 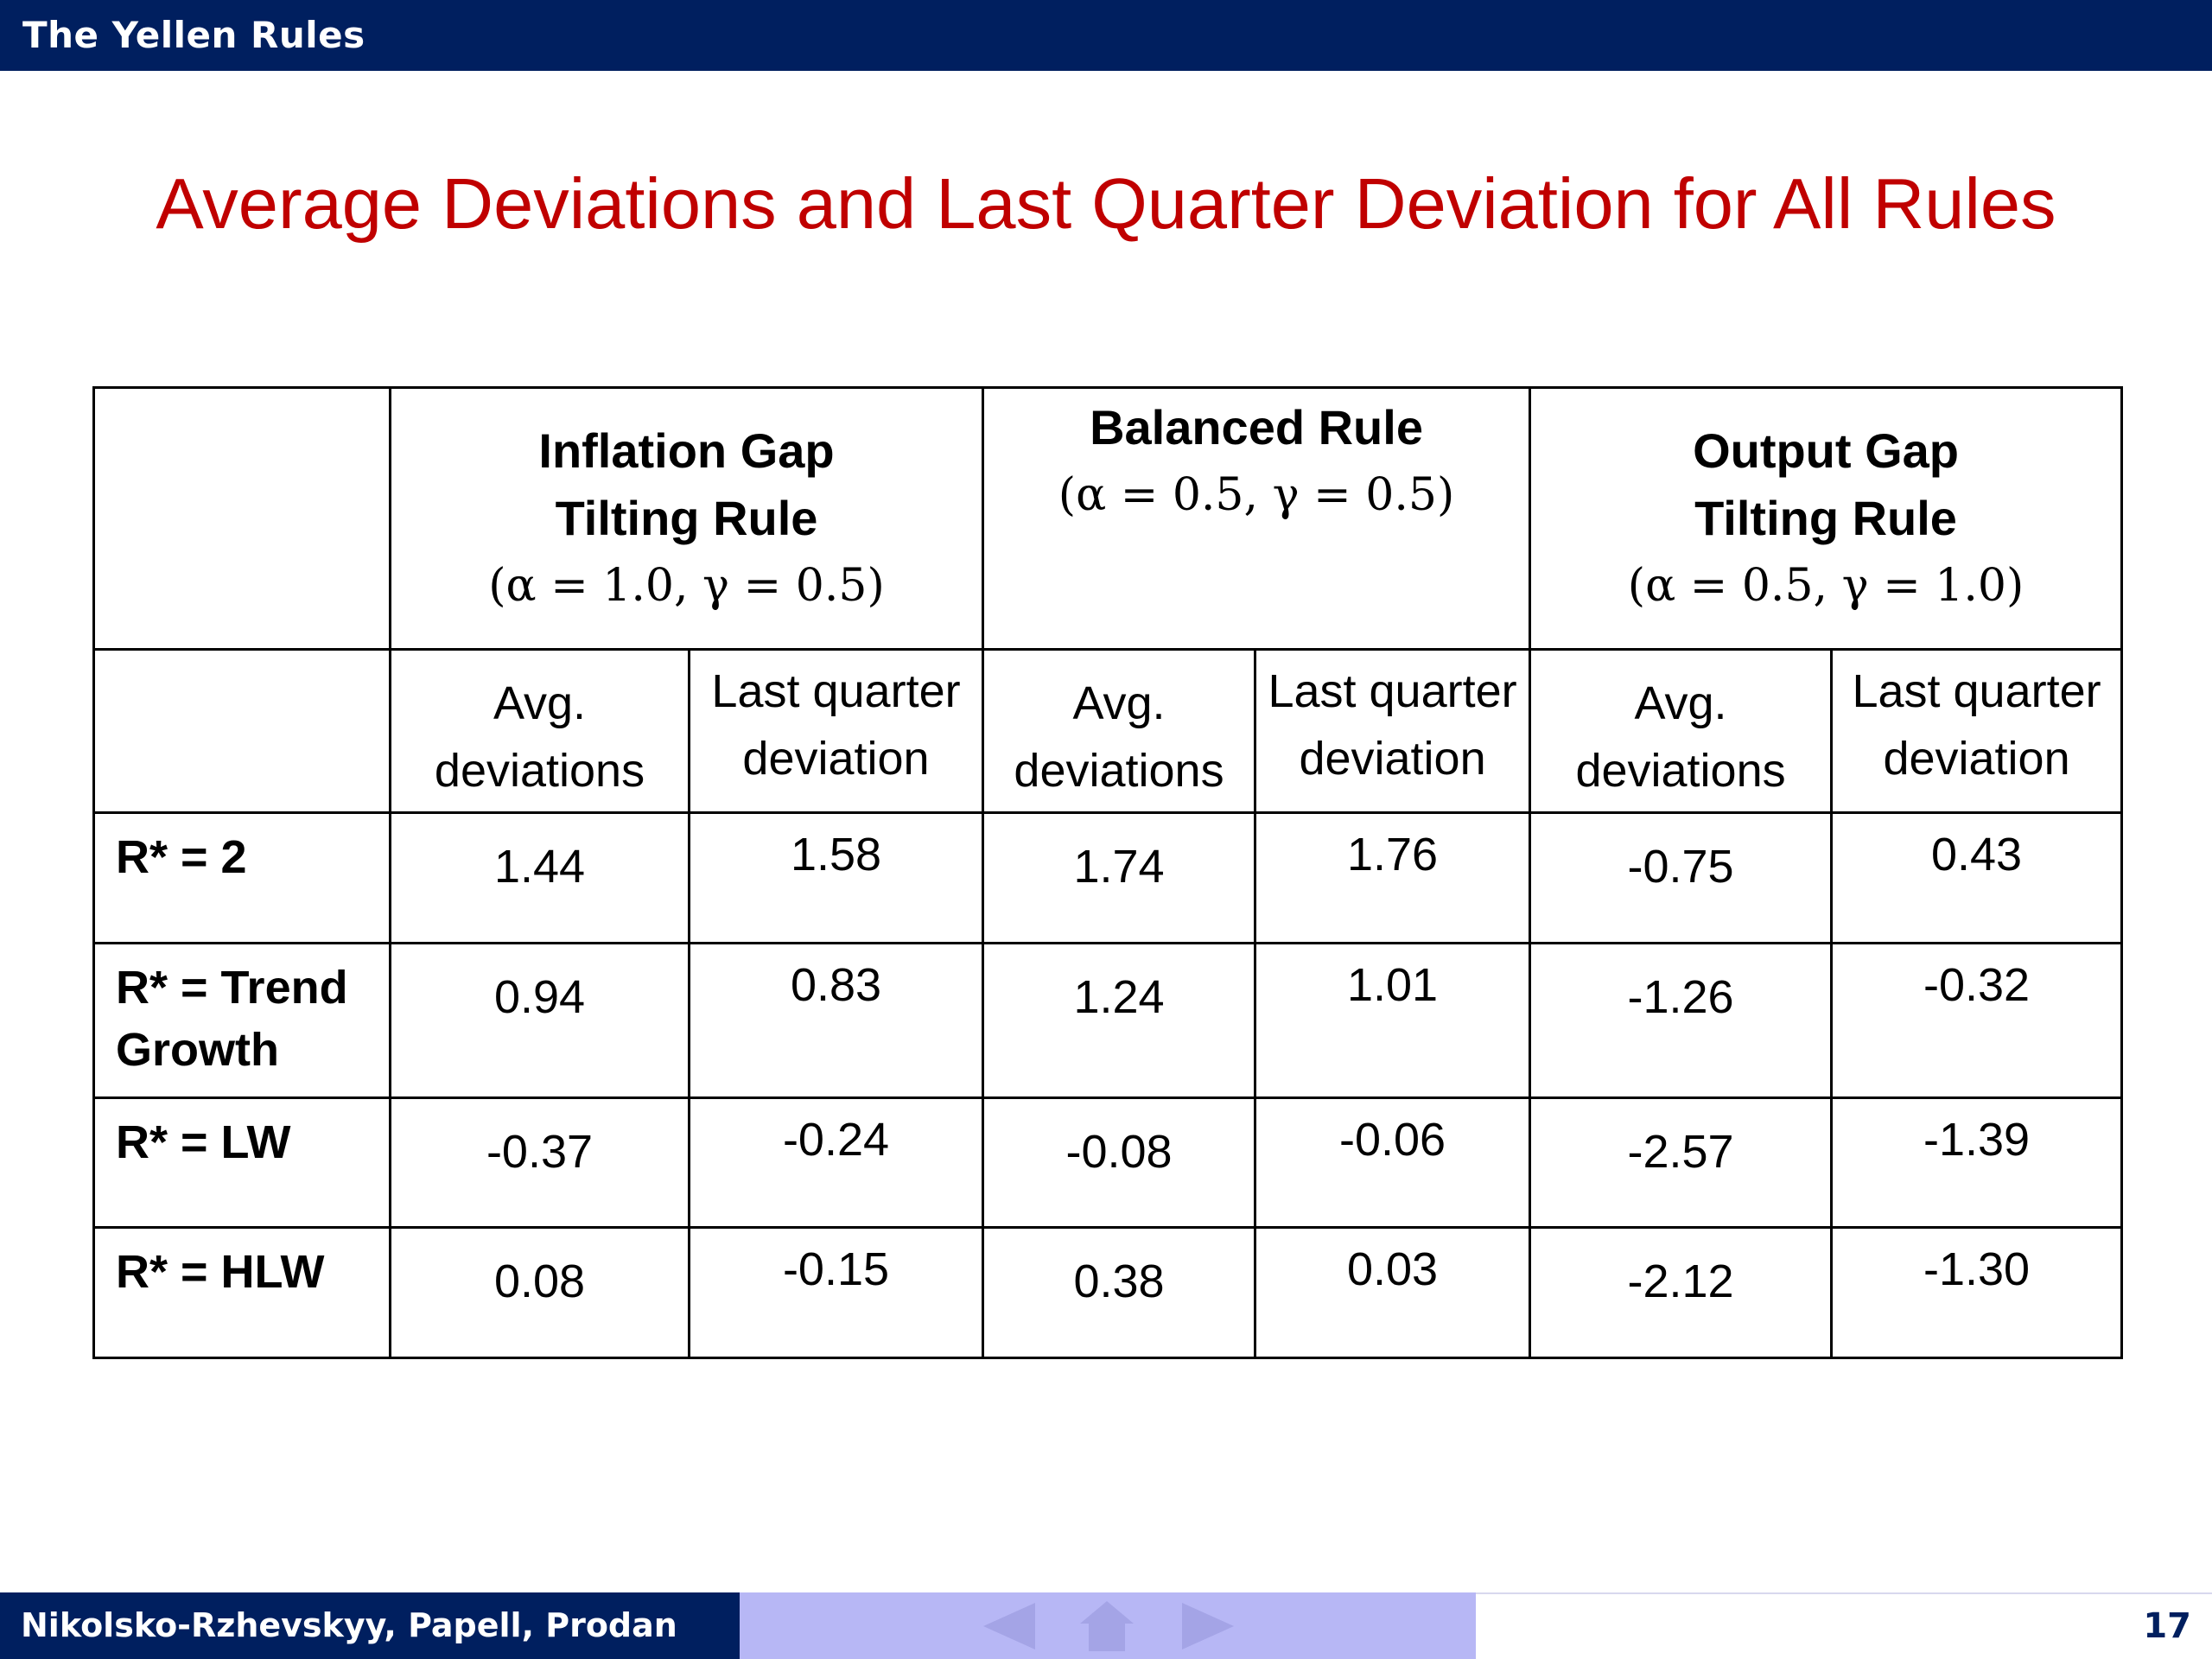 I want to click on row-label-text: R* = HLW, so click(x=220, y=1272).